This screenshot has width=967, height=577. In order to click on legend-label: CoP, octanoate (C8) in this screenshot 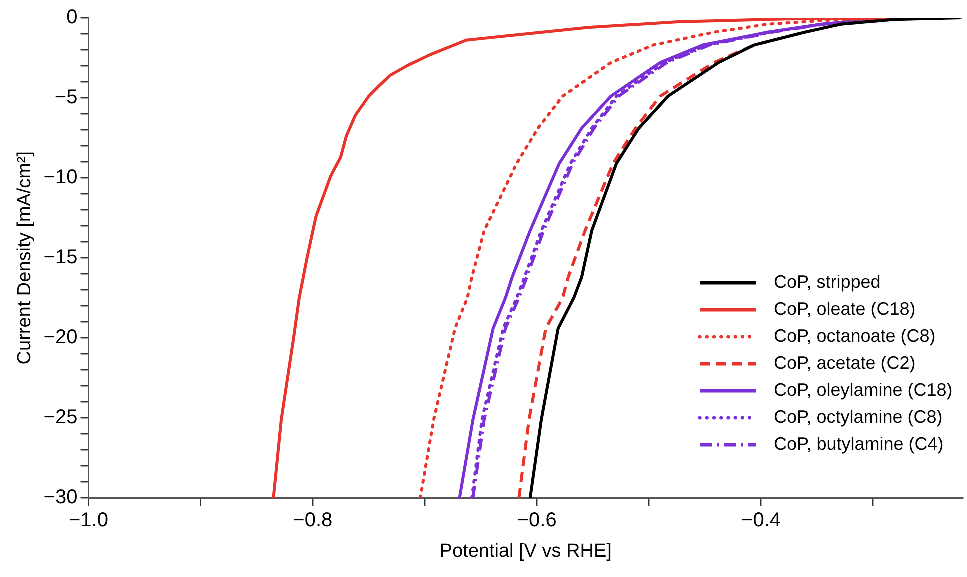, I will do `click(855, 337)`.